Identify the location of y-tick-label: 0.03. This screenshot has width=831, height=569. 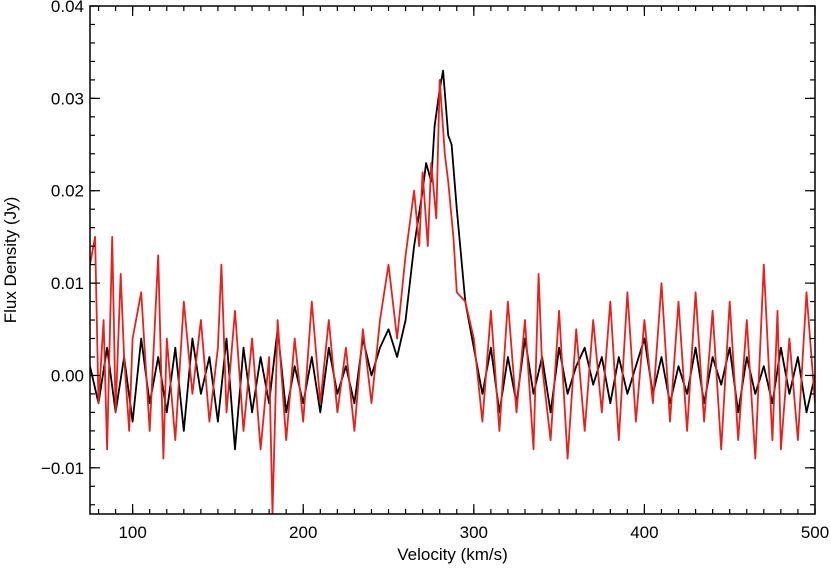
(67, 98).